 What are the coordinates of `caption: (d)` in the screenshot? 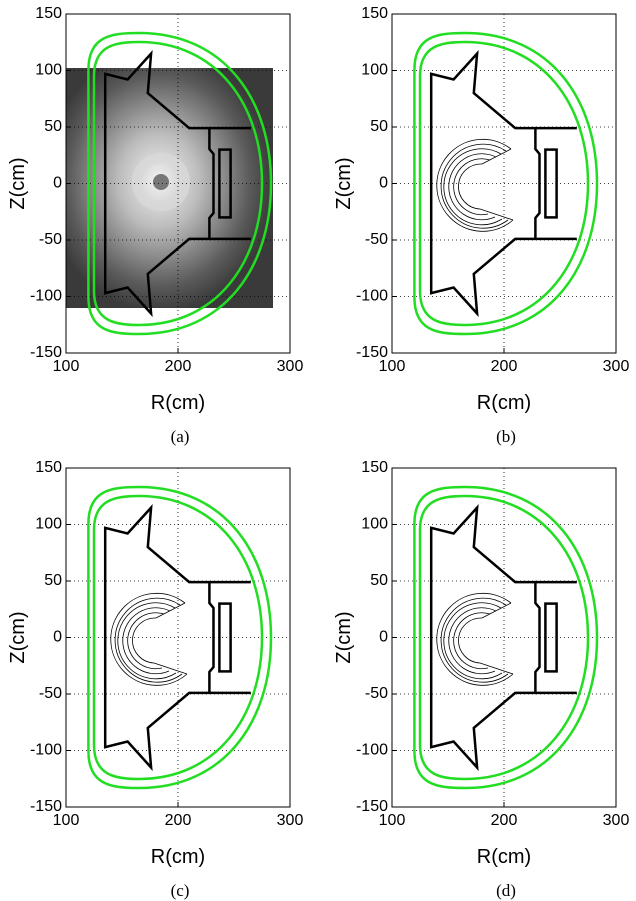 It's located at (506, 890).